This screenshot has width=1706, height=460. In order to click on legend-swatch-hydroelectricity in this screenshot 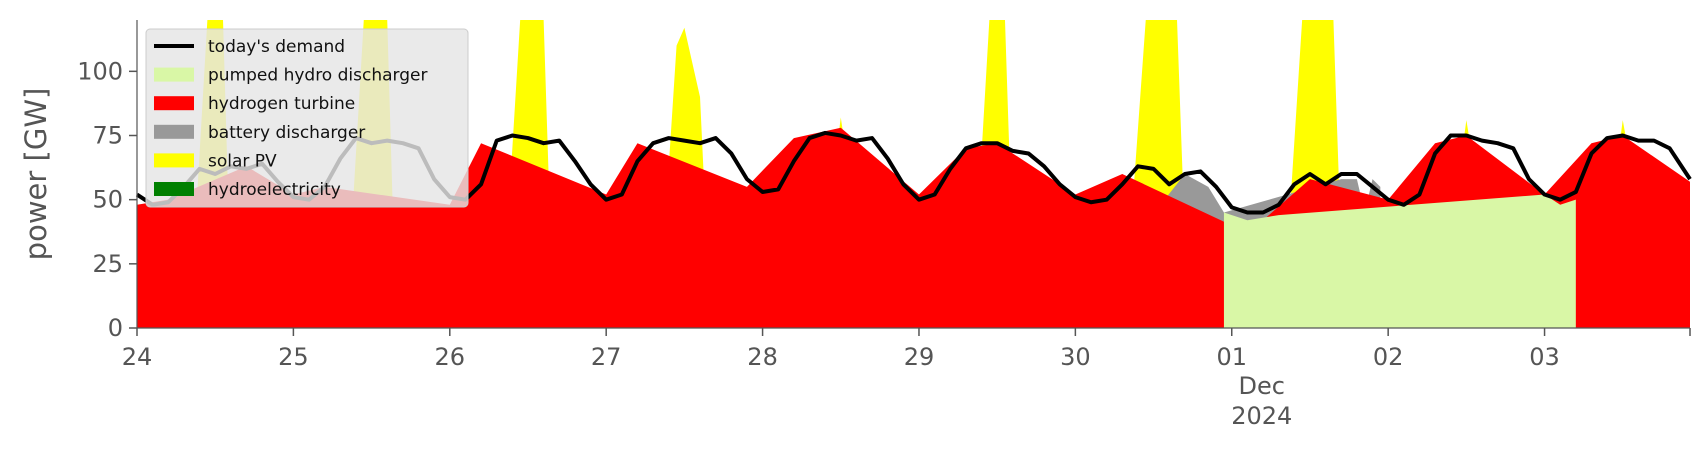, I will do `click(174, 189)`.